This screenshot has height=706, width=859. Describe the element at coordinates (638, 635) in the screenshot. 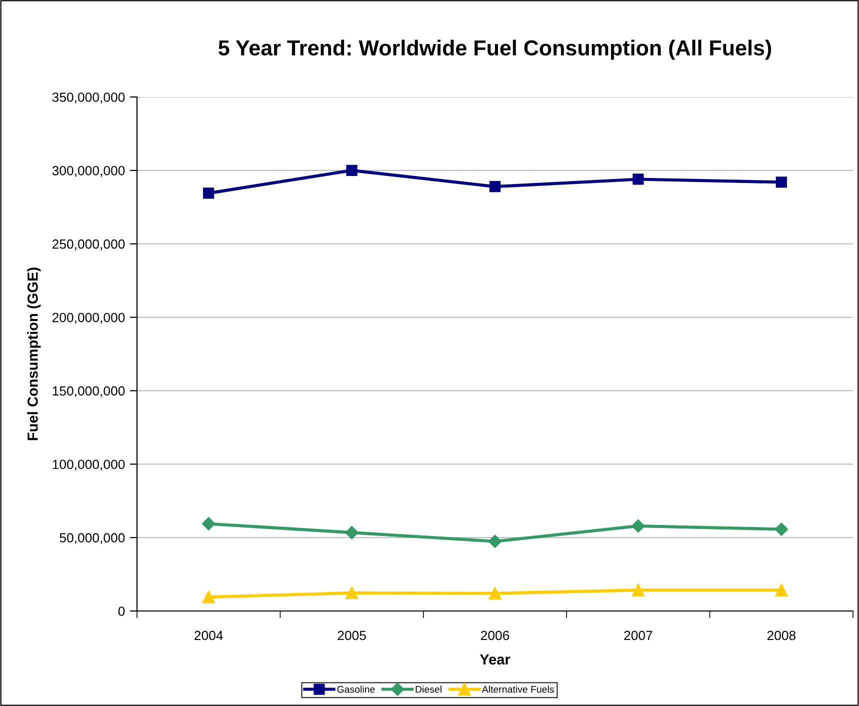

I see `x-tick-label: 2007` at that location.